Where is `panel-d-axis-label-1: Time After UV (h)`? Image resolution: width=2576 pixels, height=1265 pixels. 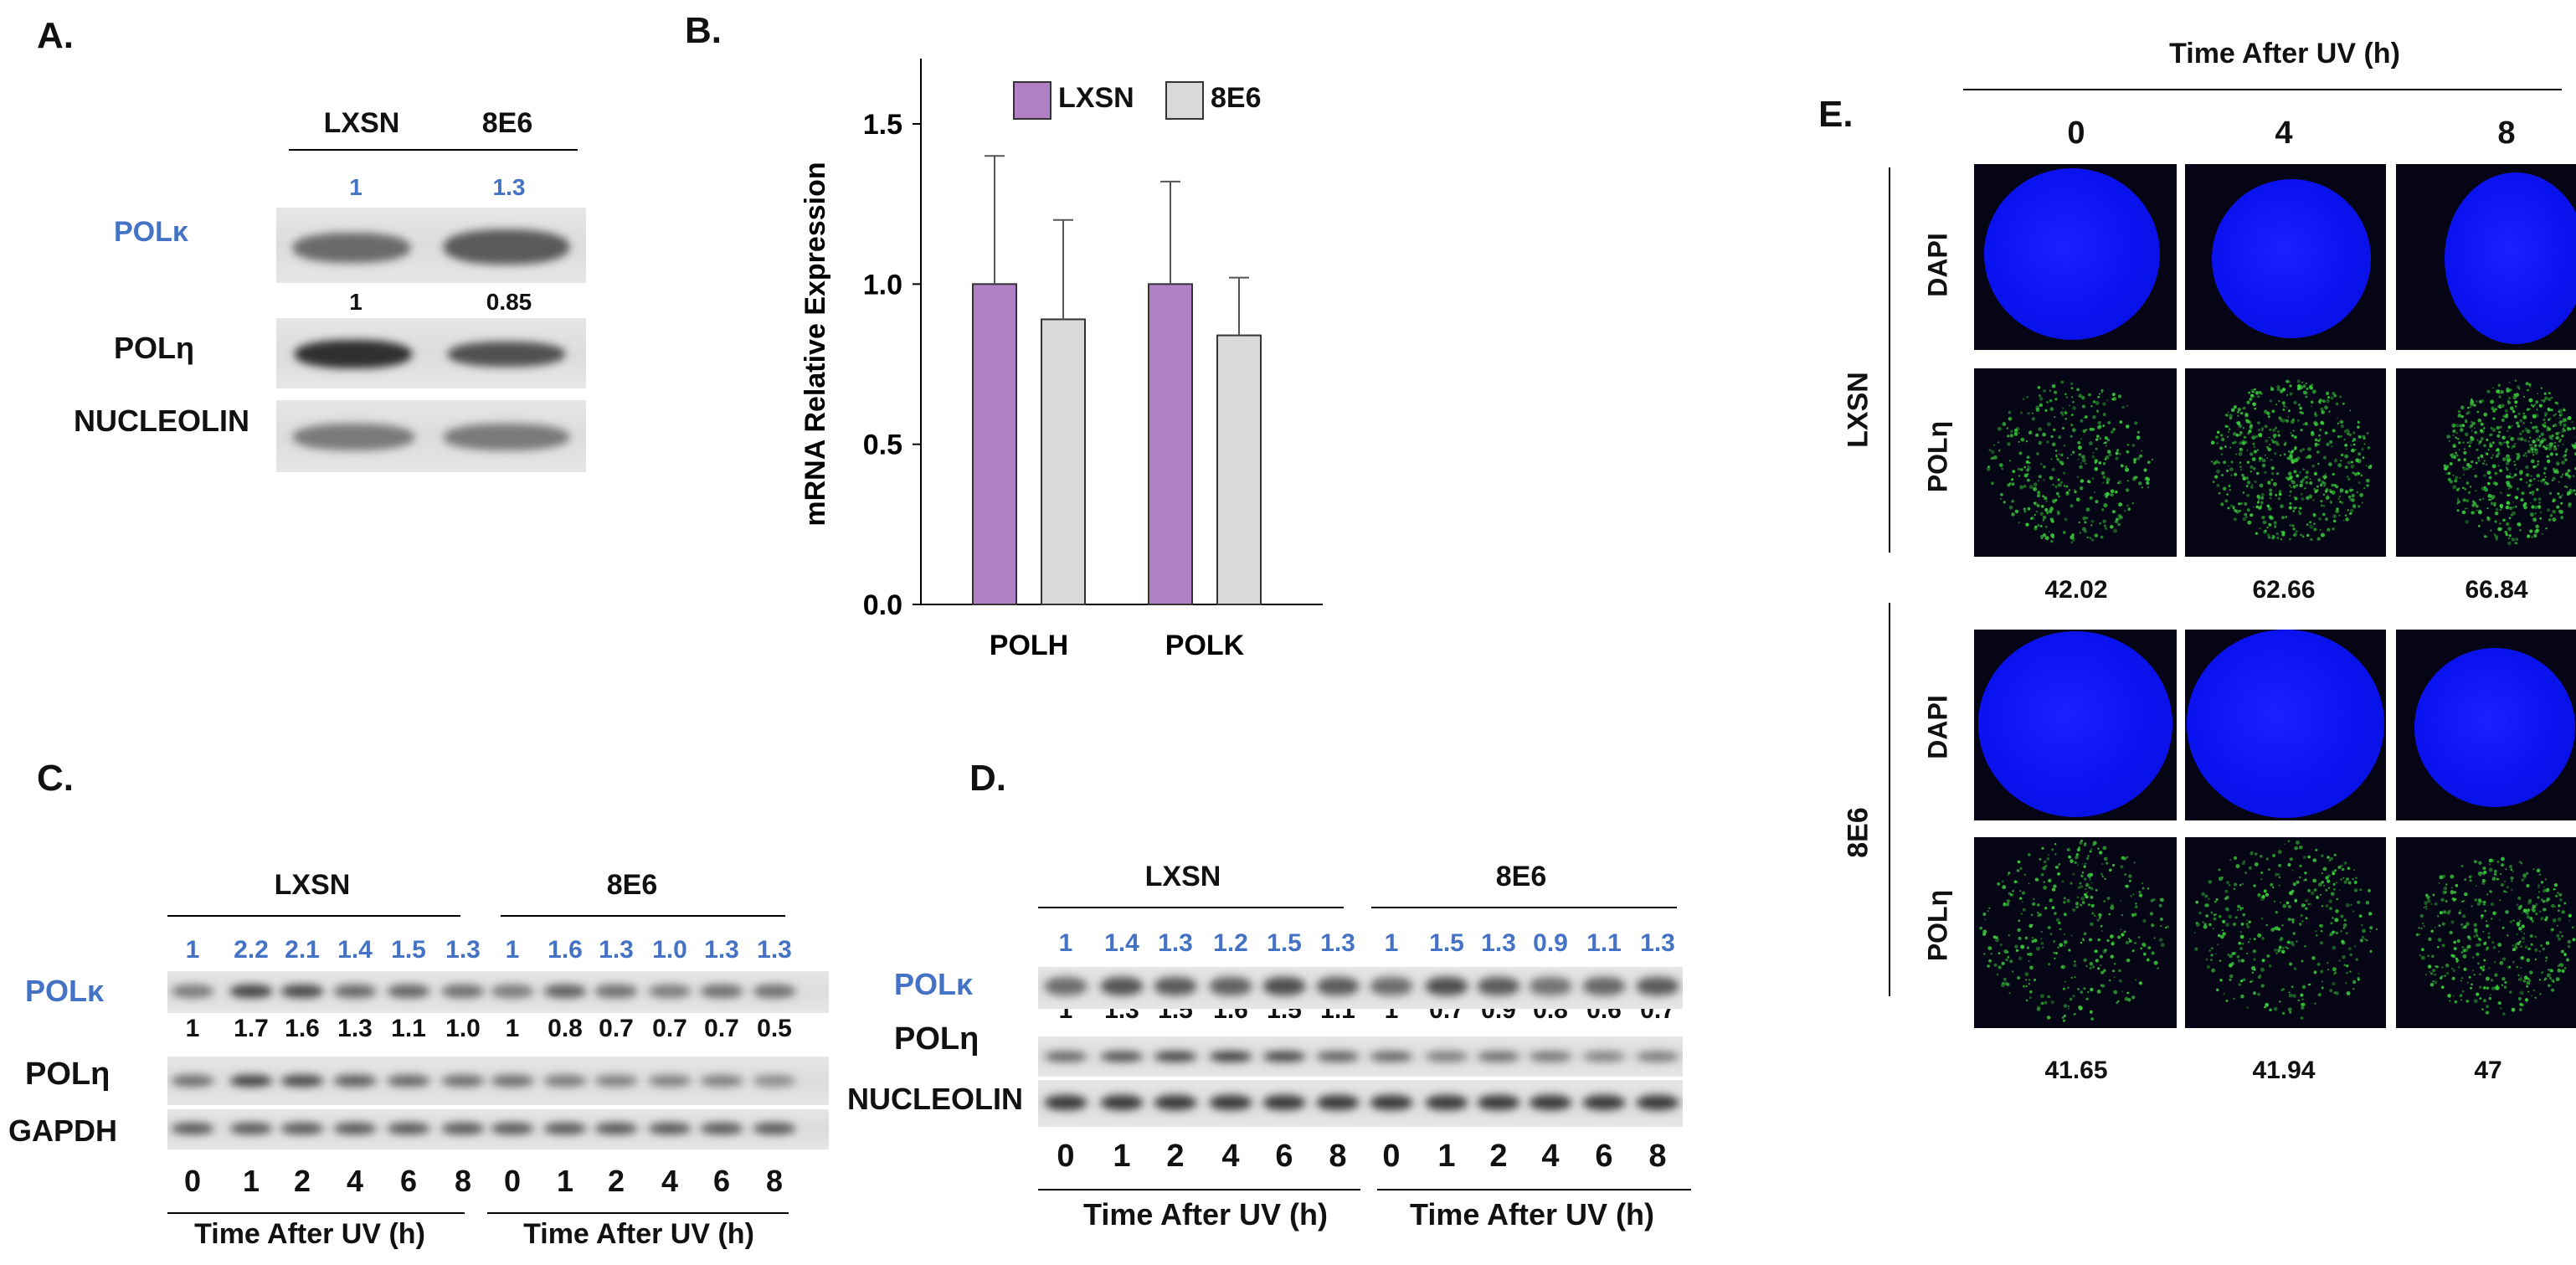
panel-d-axis-label-1: Time After UV (h) is located at coordinates (1205, 1214).